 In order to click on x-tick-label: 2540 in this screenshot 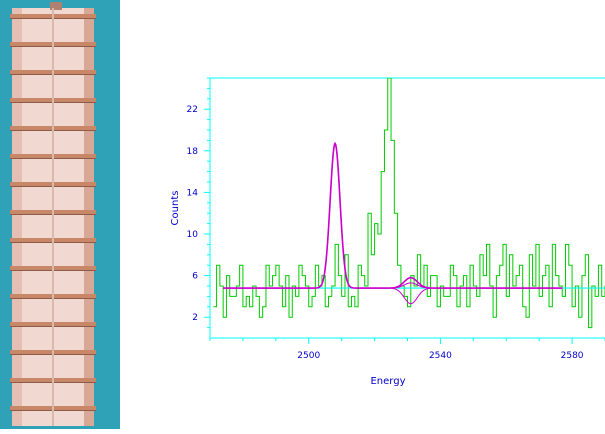, I will do `click(440, 356)`.